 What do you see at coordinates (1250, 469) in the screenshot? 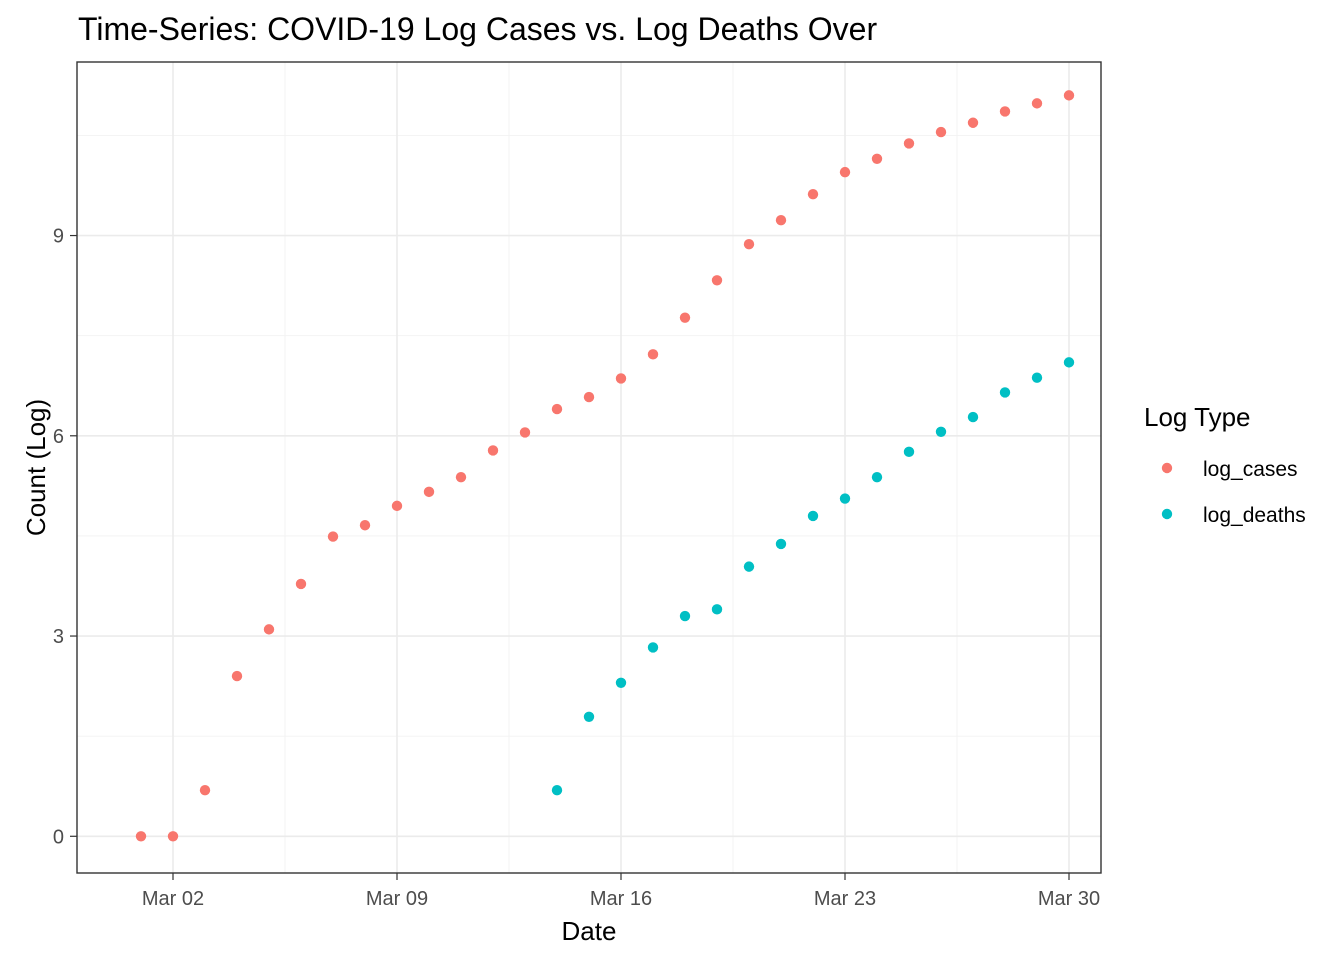
I see `legend-label: log_cases` at bounding box center [1250, 469].